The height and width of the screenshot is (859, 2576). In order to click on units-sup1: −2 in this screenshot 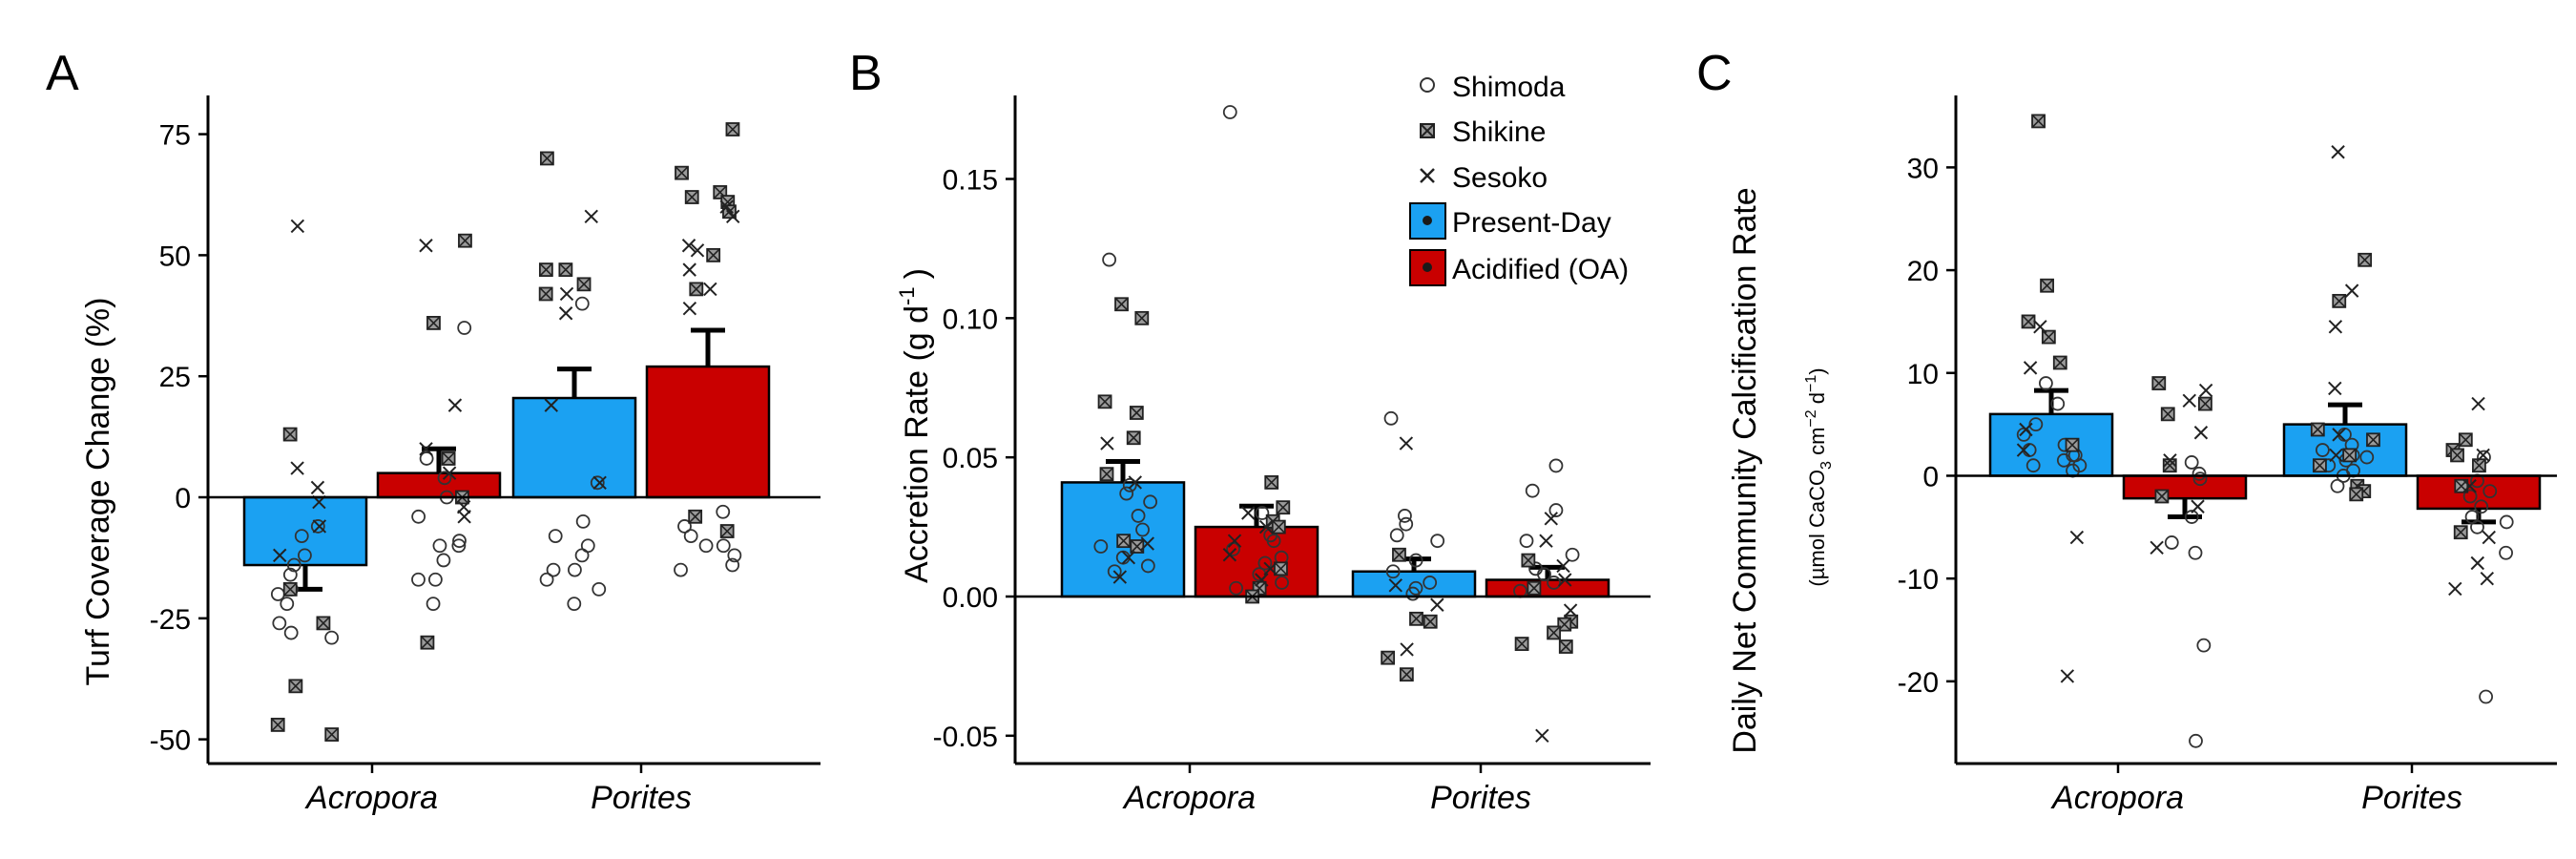, I will do `click(1811, 418)`.